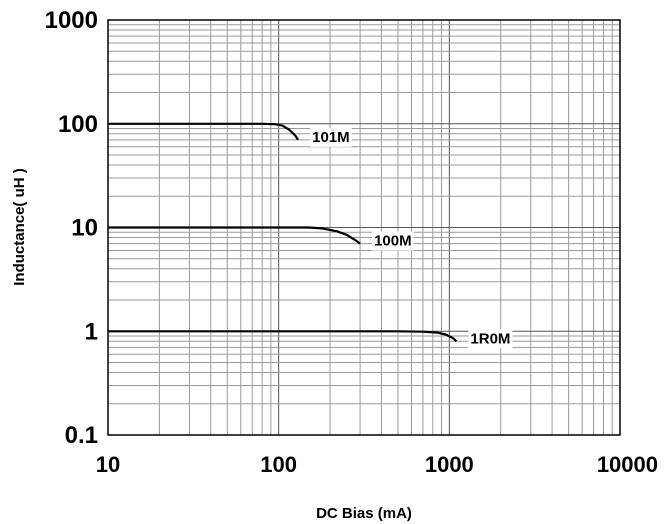  Describe the element at coordinates (71, 20) in the screenshot. I see `y-tick-label: 1000` at that location.